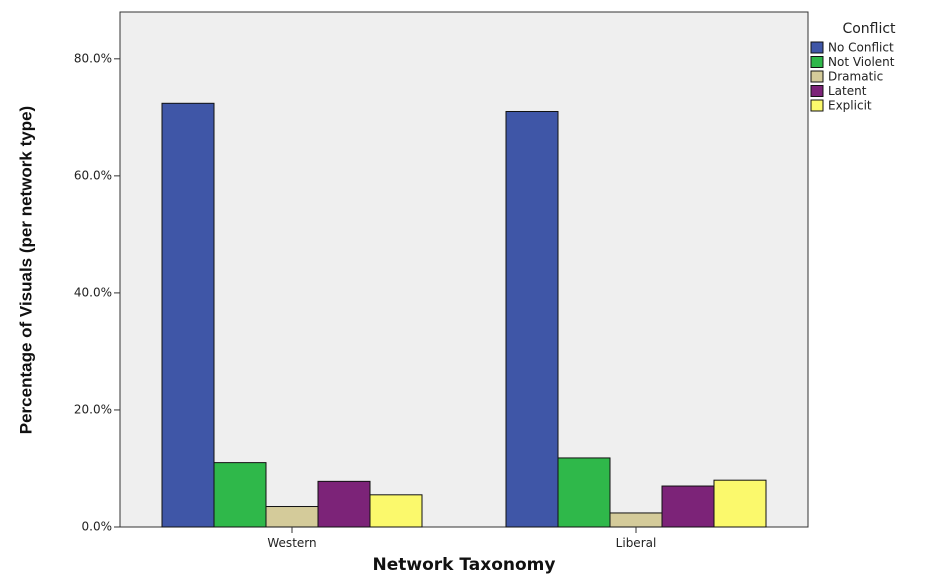  Describe the element at coordinates (93, 175) in the screenshot. I see `y-tick-label: 60.0%` at that location.